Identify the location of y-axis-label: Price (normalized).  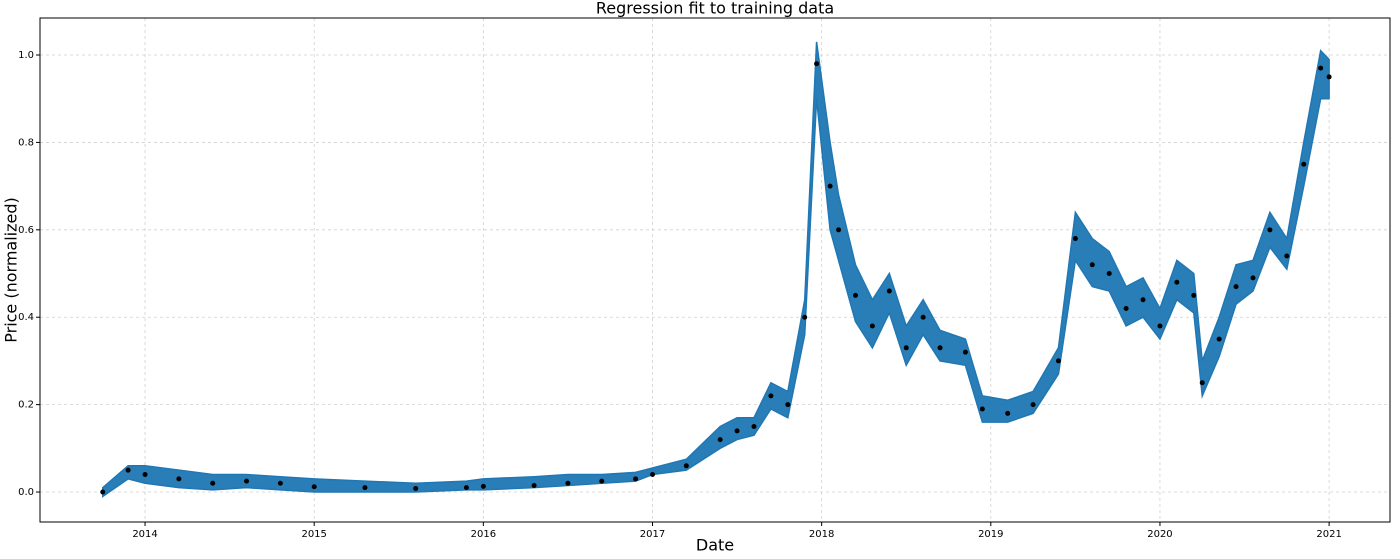
(11, 270).